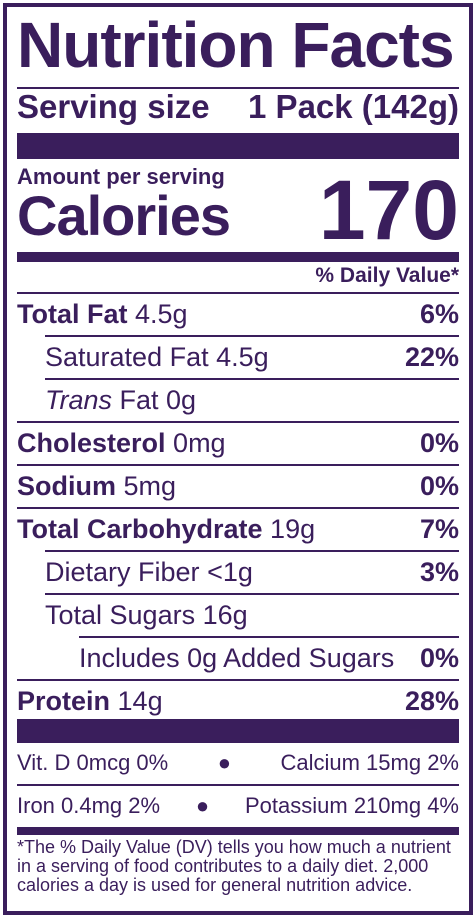 This screenshot has width=474, height=916. Describe the element at coordinates (238, 806) in the screenshot. I see `vitamin-row: Iron 0.4mg 2% ● Potassium 210mg 4%` at that location.